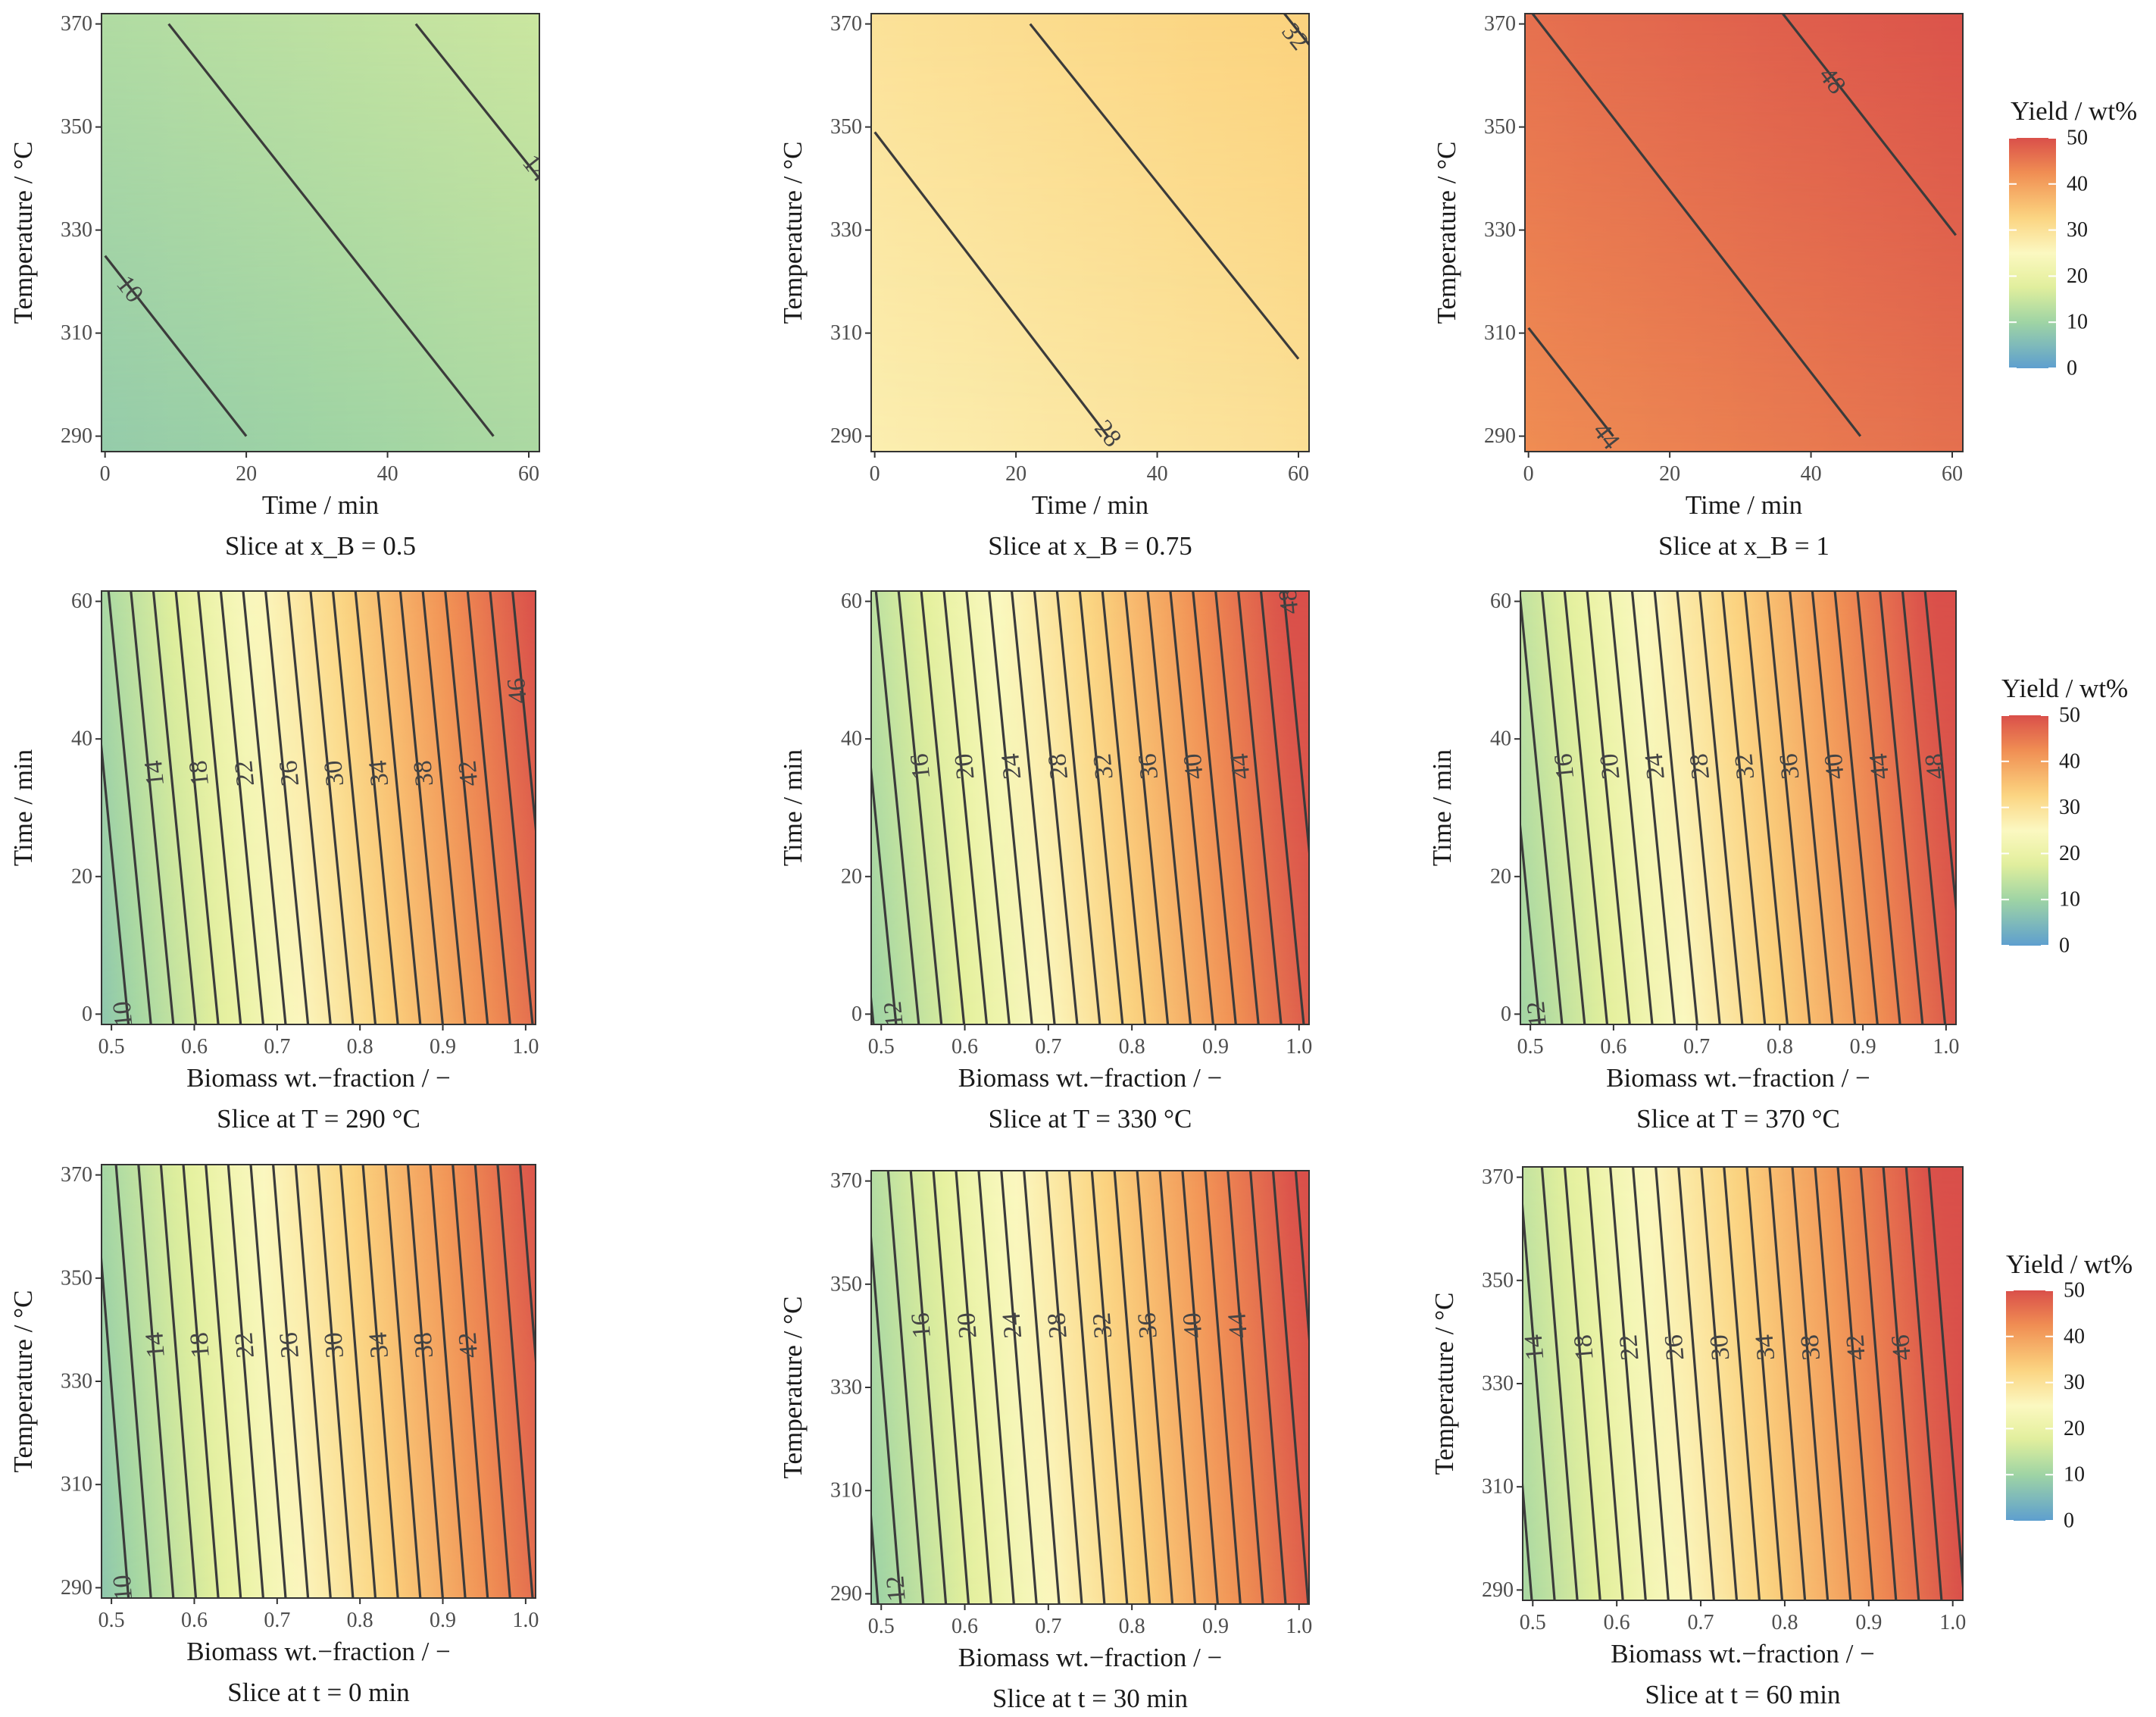 Image resolution: width=2156 pixels, height=1717 pixels. I want to click on legend-tick-label: 40, so click(2078, 184).